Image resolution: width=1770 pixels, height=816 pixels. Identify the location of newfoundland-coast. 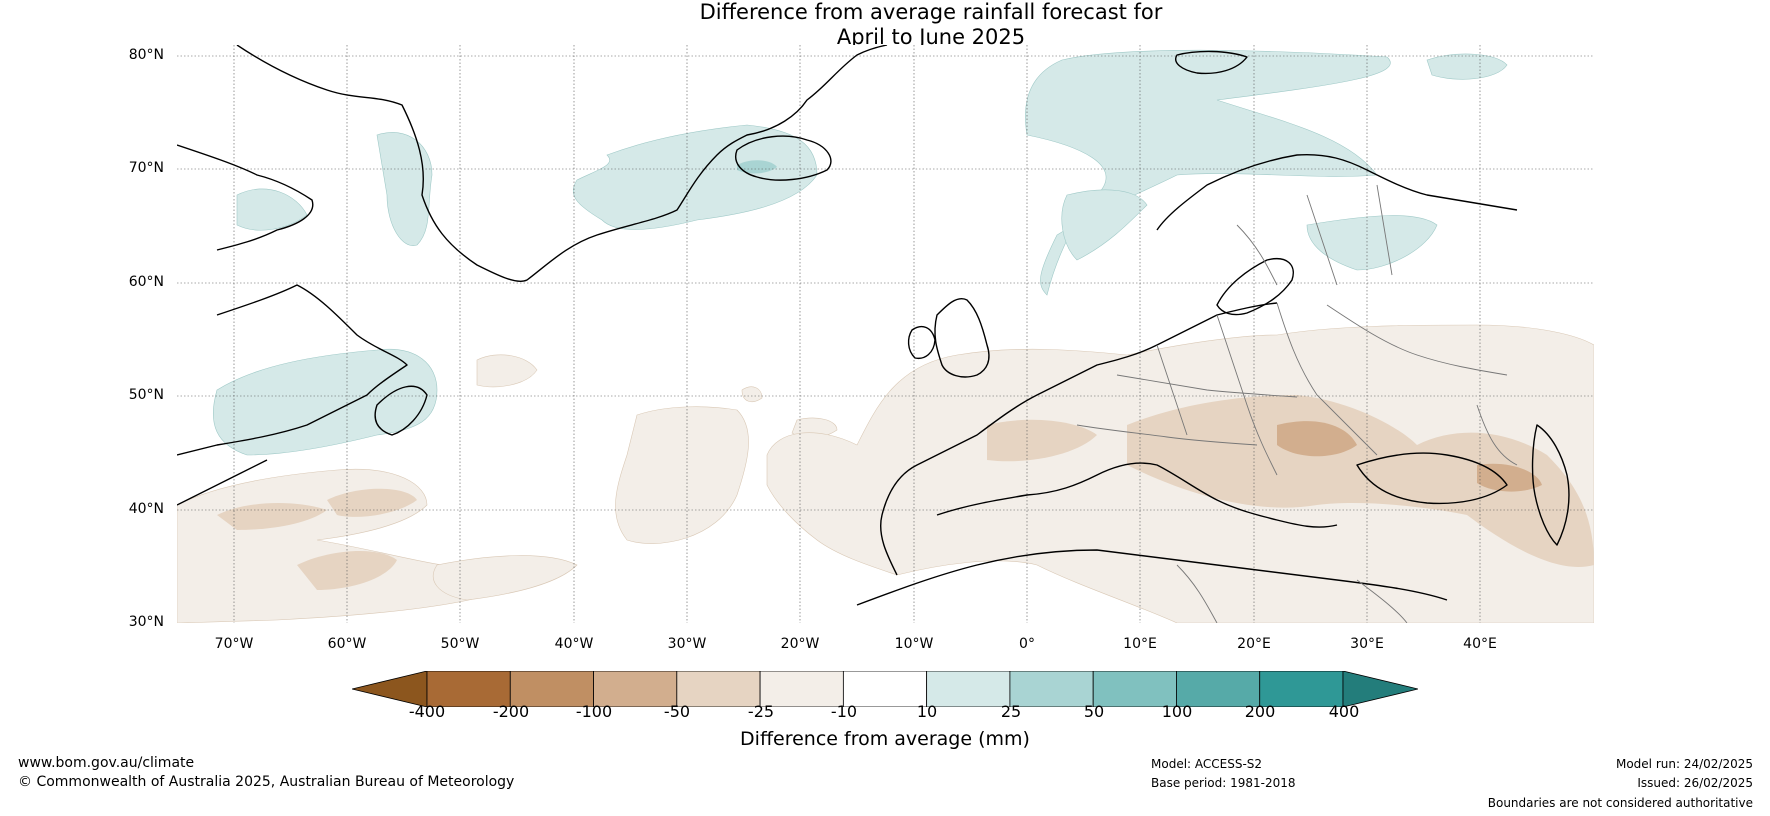
(401, 410).